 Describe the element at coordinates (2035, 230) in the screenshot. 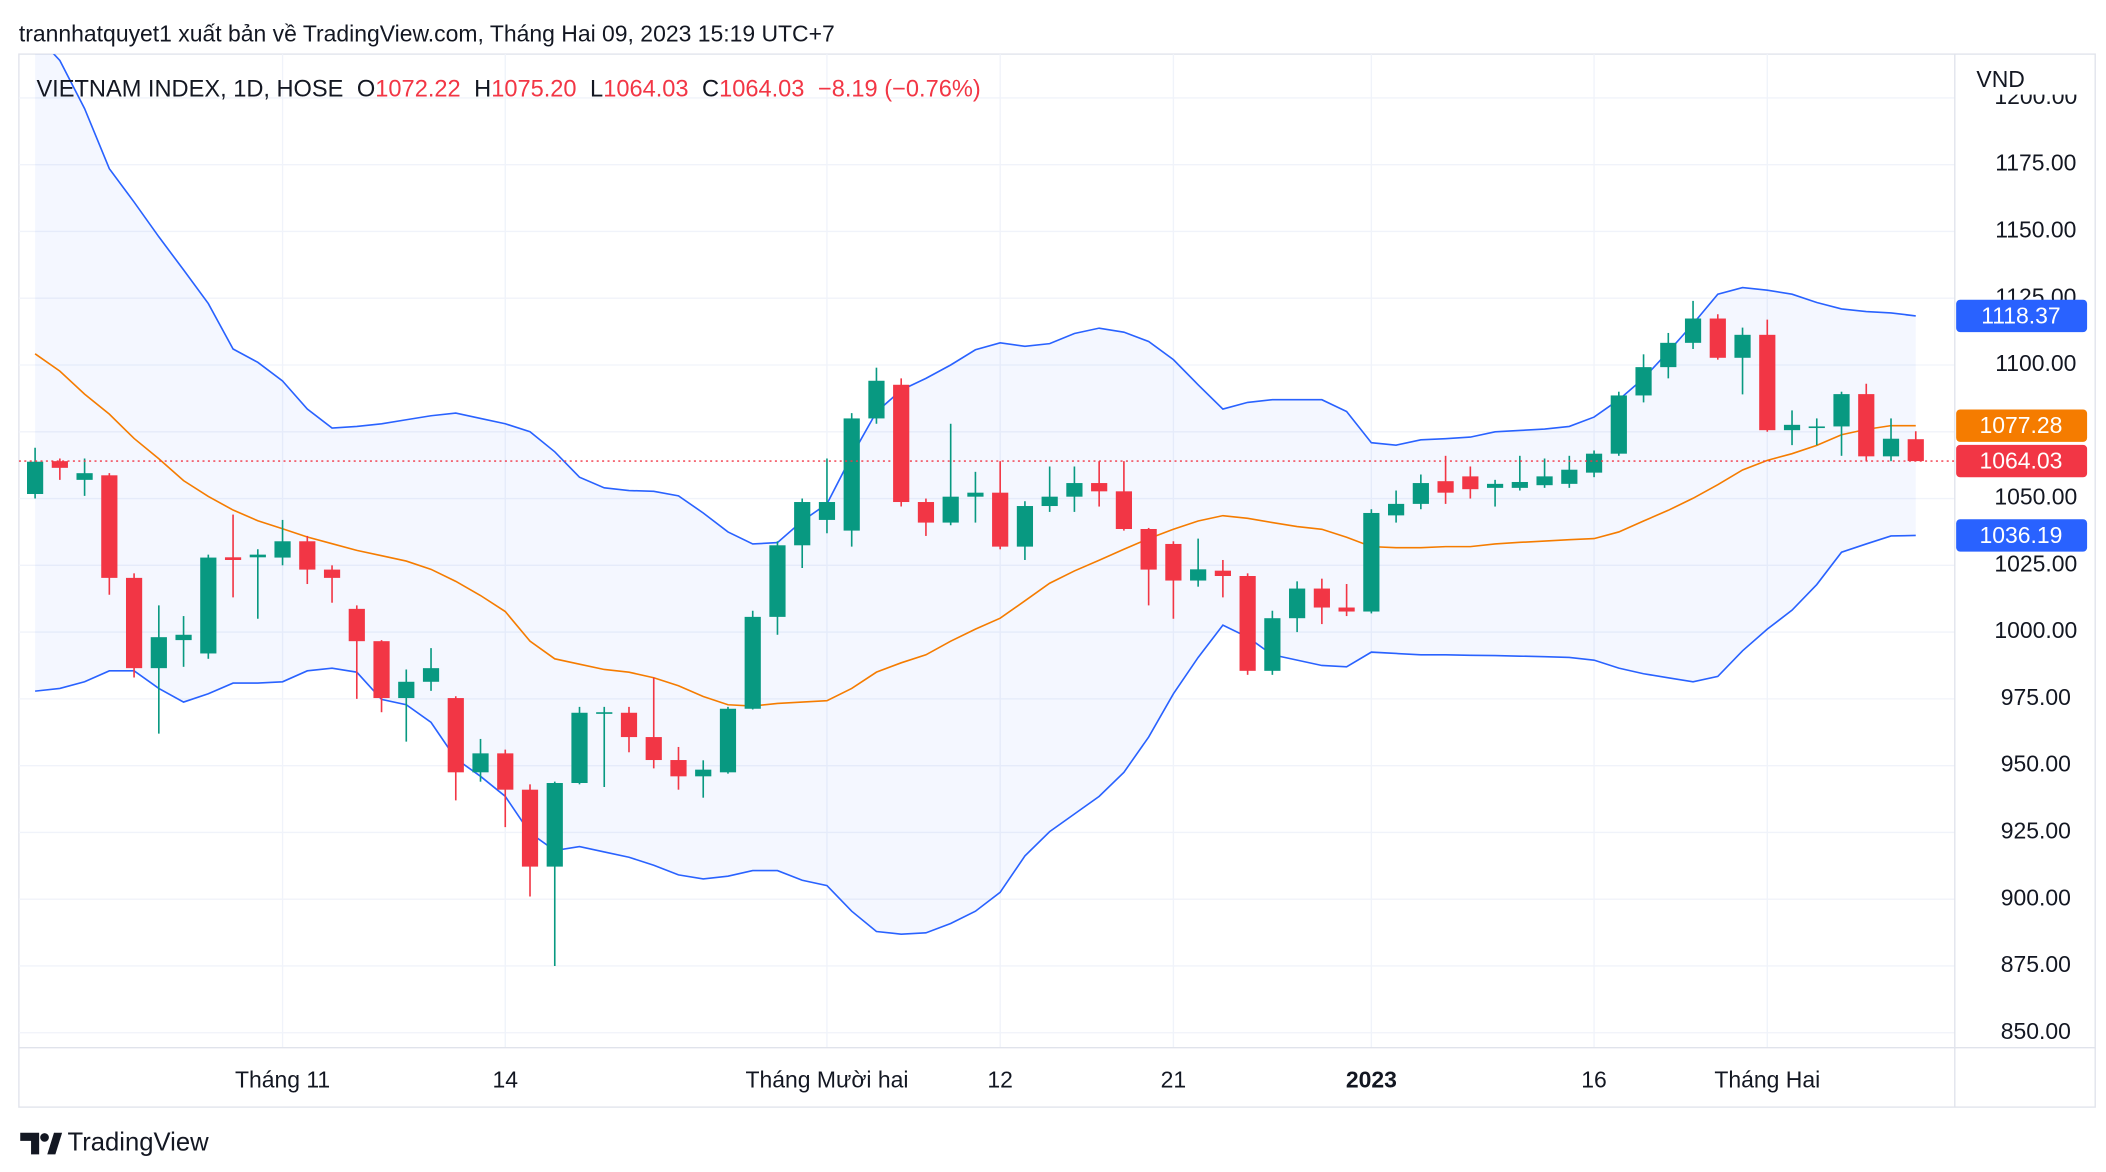

I see `y-tick-label: 1150.00` at that location.